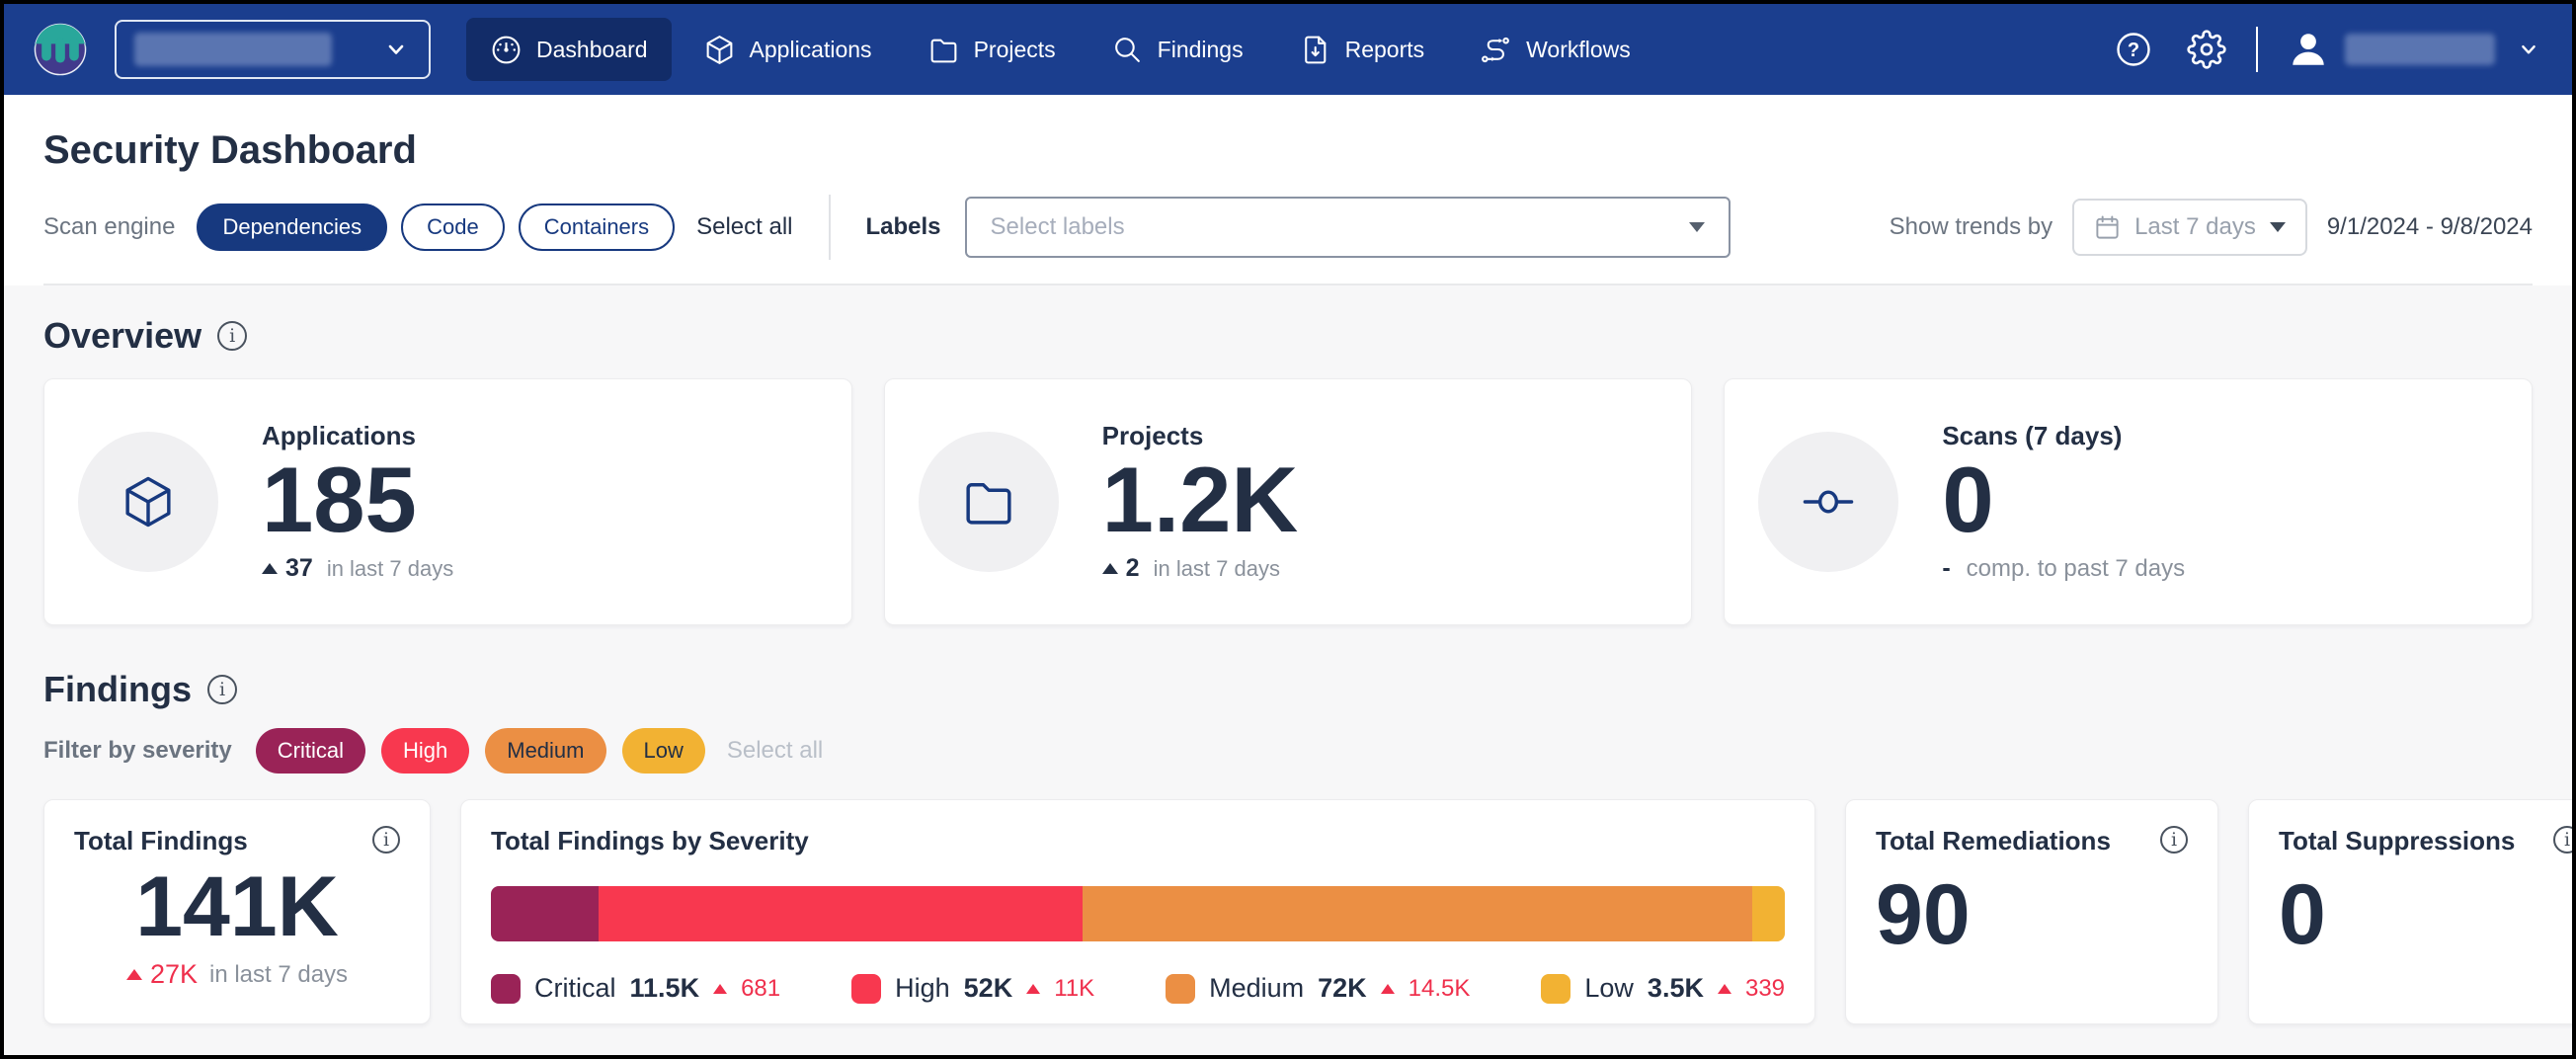  Describe the element at coordinates (597, 227) in the screenshot. I see `chip-containers: Containers` at that location.